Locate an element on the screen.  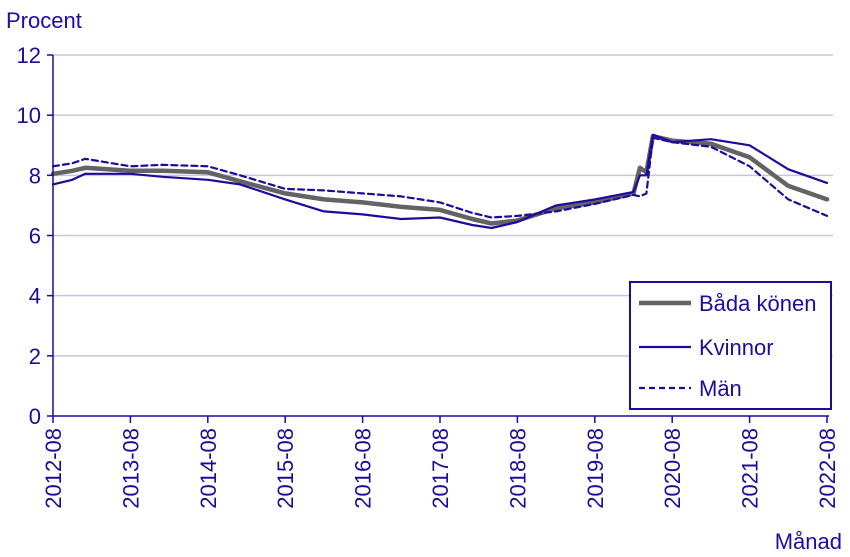
legend: Båda könen Kvinnor Män is located at coordinates (730, 345).